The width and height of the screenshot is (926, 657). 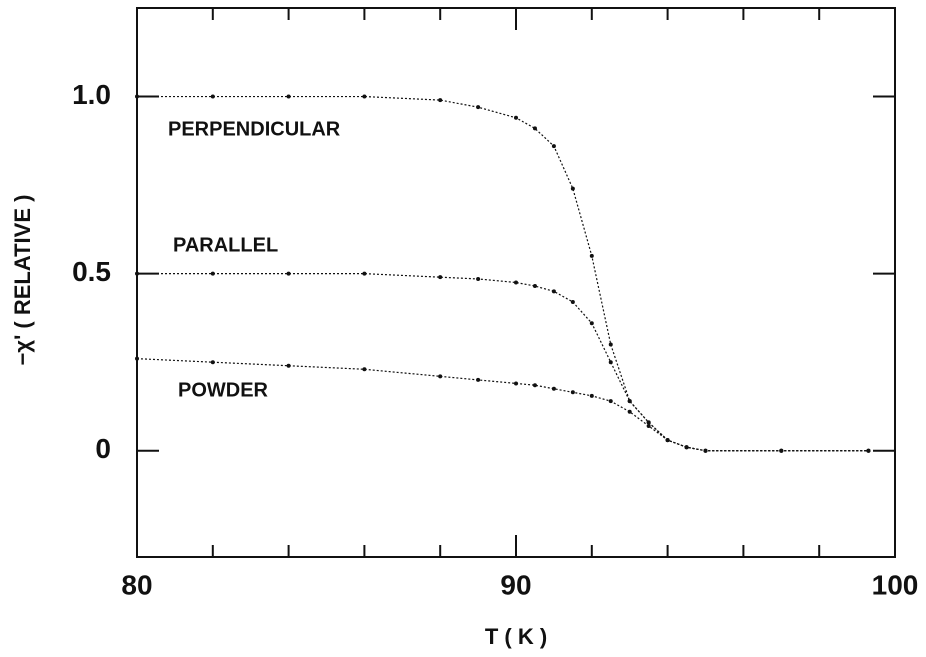 What do you see at coordinates (91, 94) in the screenshot?
I see `y-tick-label: 1.0` at bounding box center [91, 94].